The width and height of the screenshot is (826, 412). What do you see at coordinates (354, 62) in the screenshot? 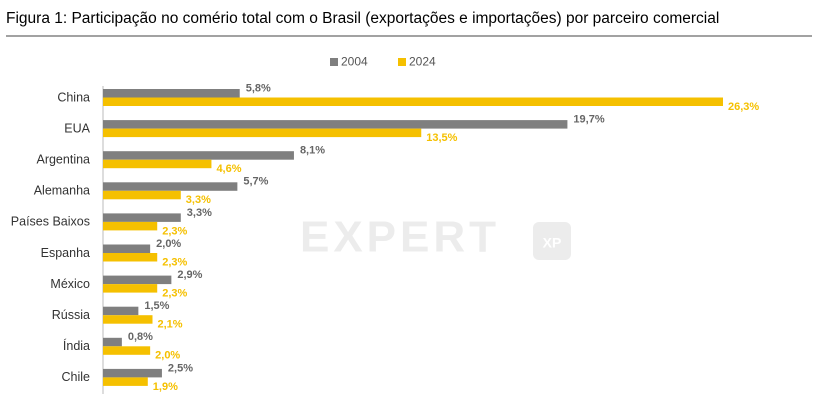
I see `legend-label: 2004` at bounding box center [354, 62].